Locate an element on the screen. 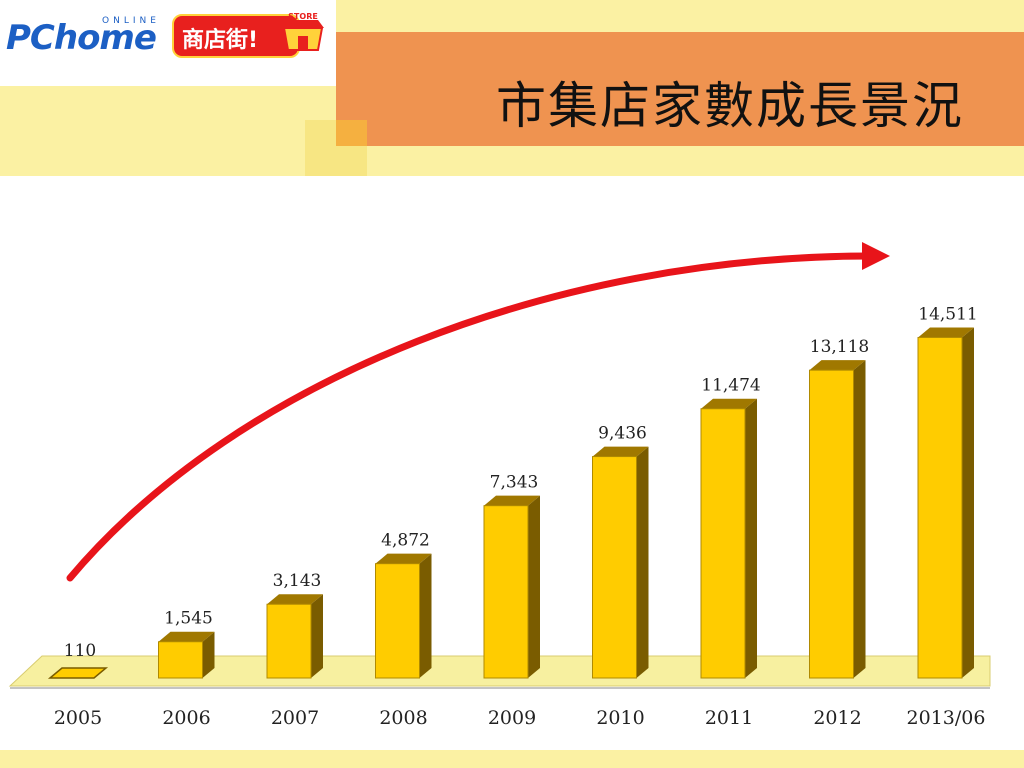 This screenshot has height=768, width=1024. logo-badge-text: 商店街! is located at coordinates (220, 40).